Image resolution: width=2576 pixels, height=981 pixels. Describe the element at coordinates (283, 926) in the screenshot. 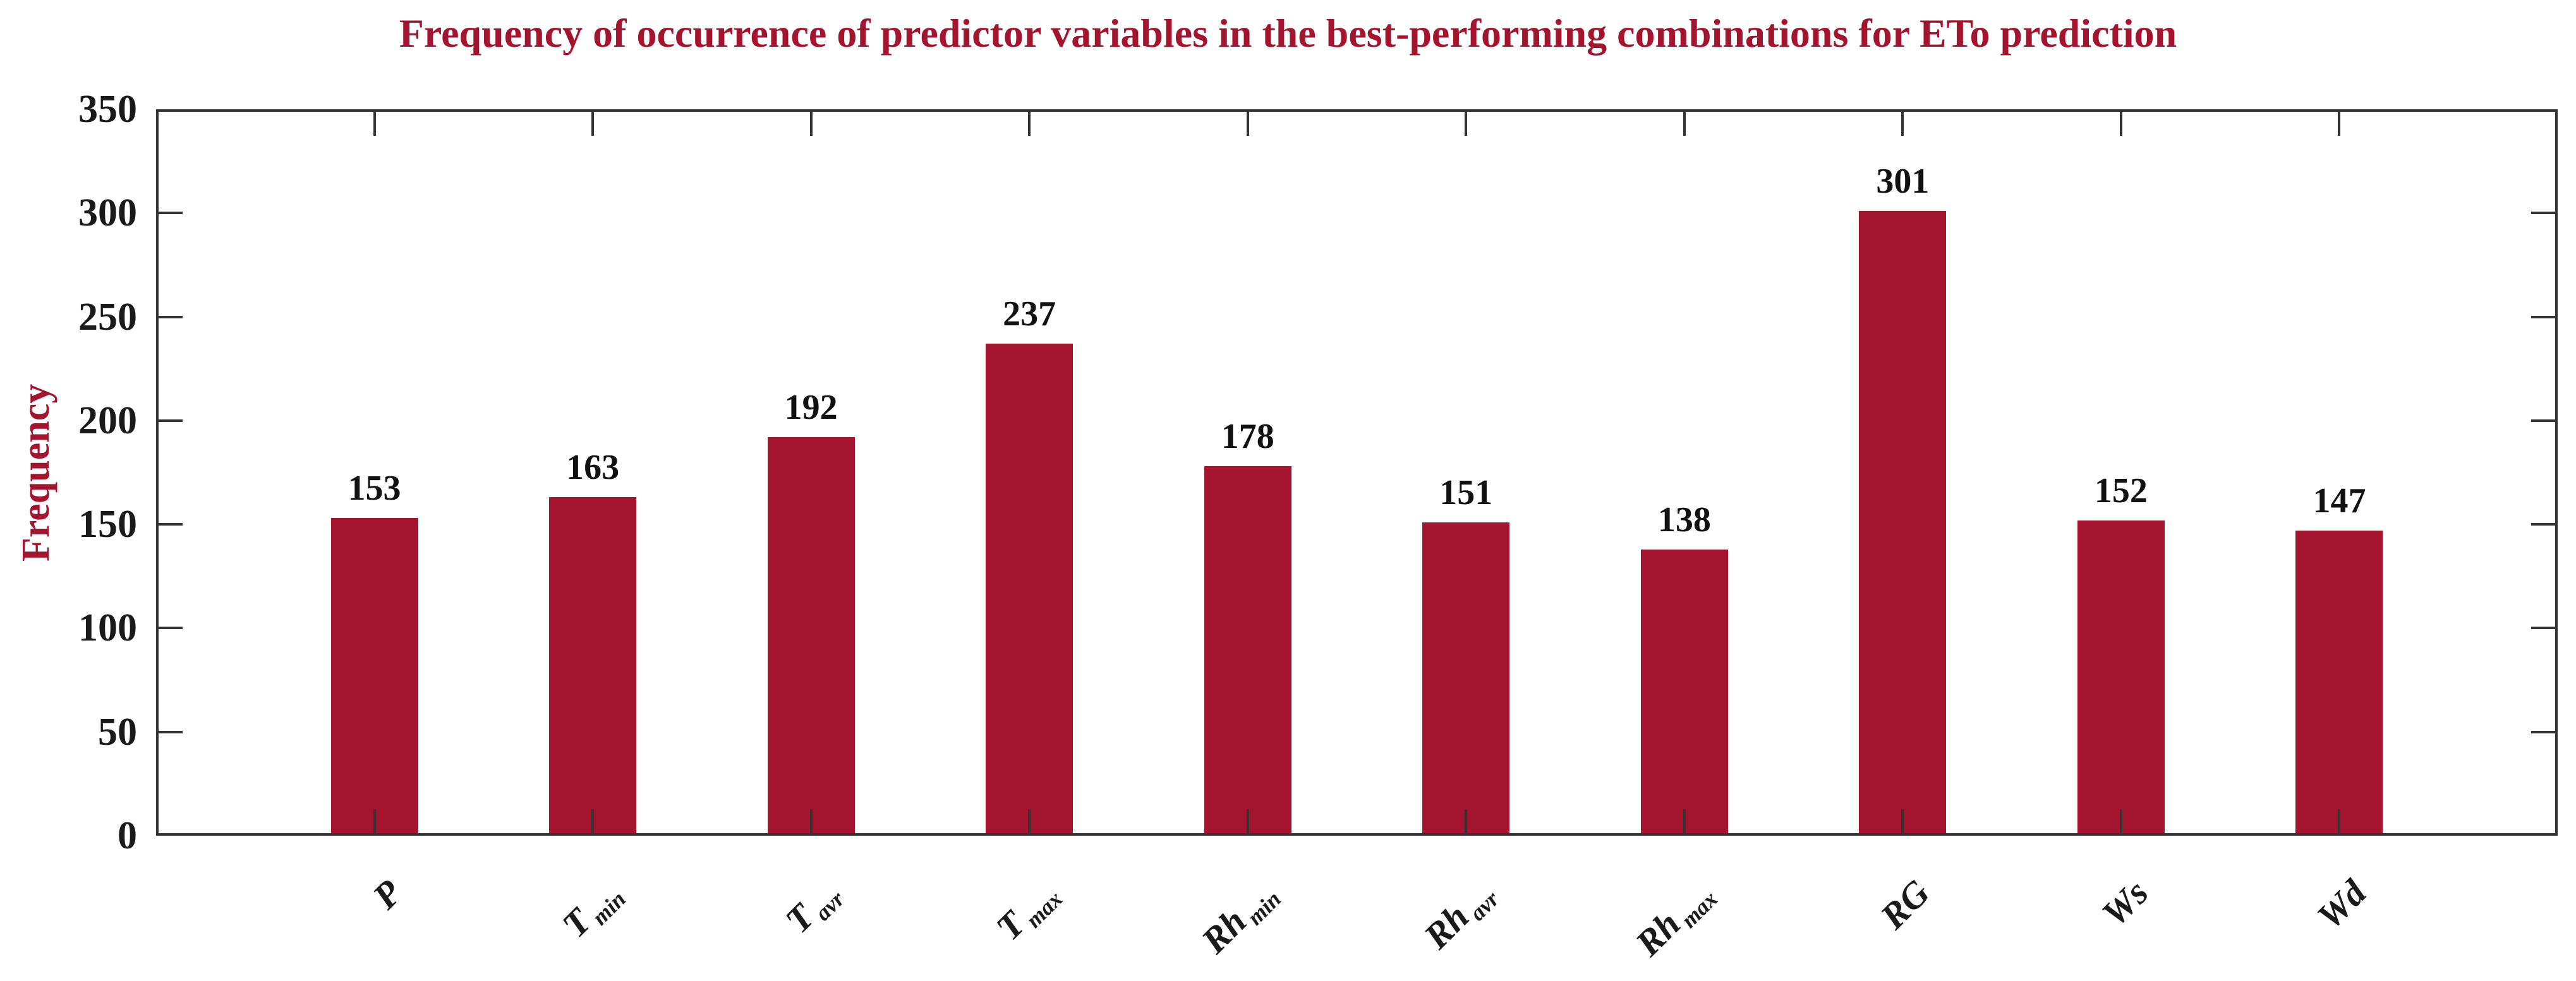

I see `x-tick-label: P` at that location.